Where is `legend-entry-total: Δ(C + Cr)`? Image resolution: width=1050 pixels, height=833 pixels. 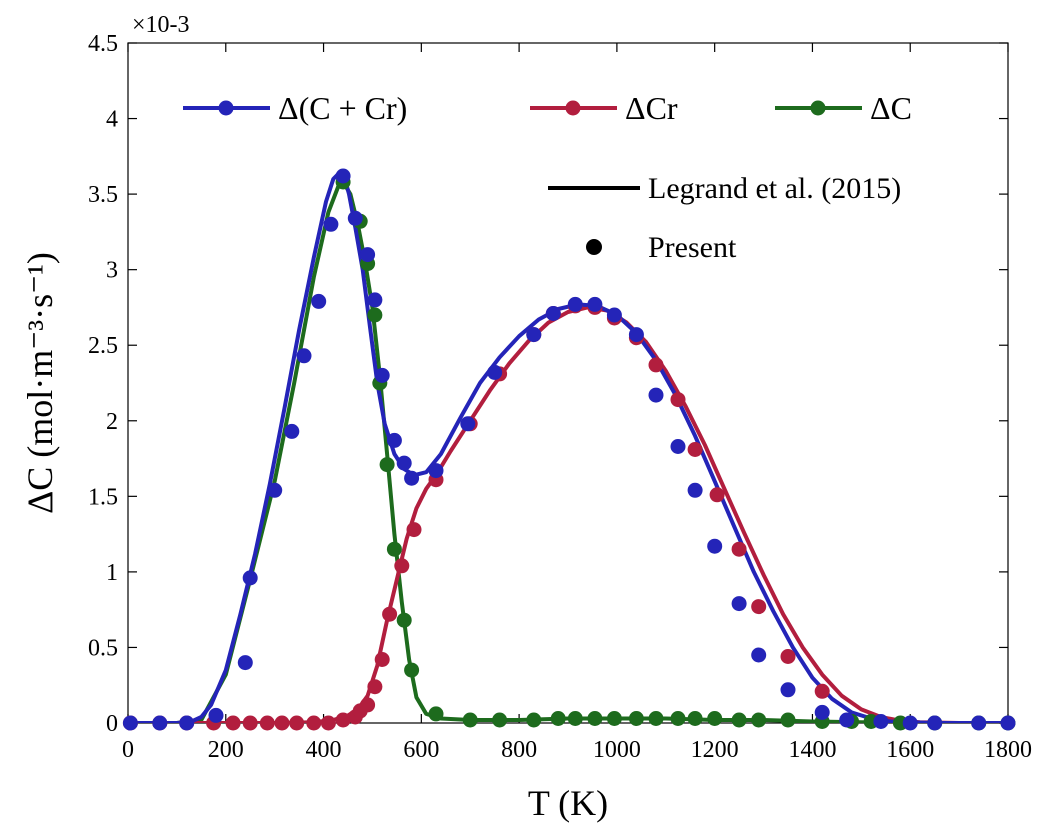
legend-entry-total: Δ(C + Cr) is located at coordinates (295, 108).